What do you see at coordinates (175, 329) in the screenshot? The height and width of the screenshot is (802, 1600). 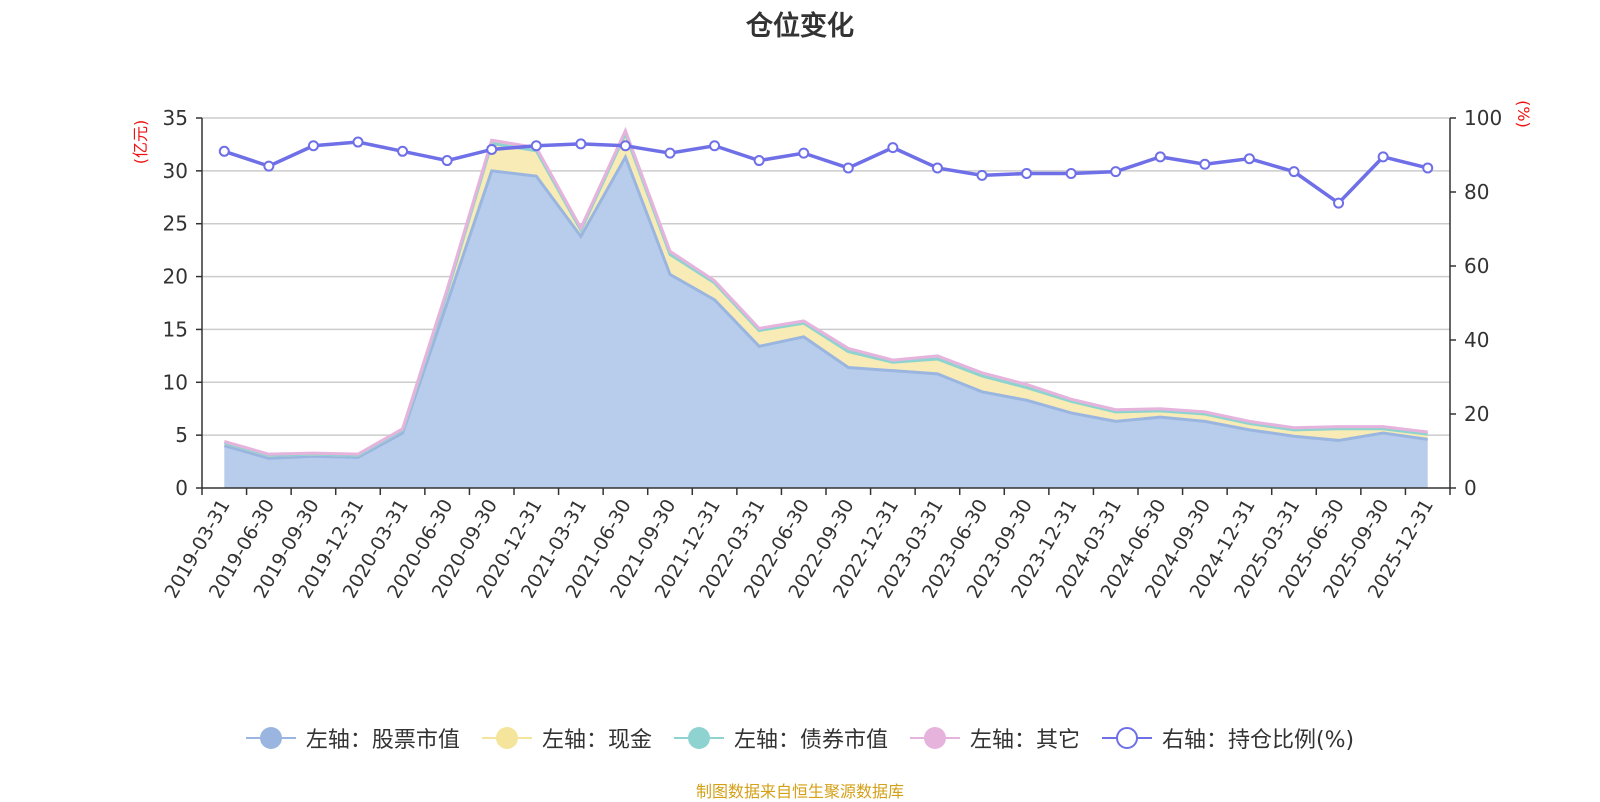 I see `left-tick-label: 15` at bounding box center [175, 329].